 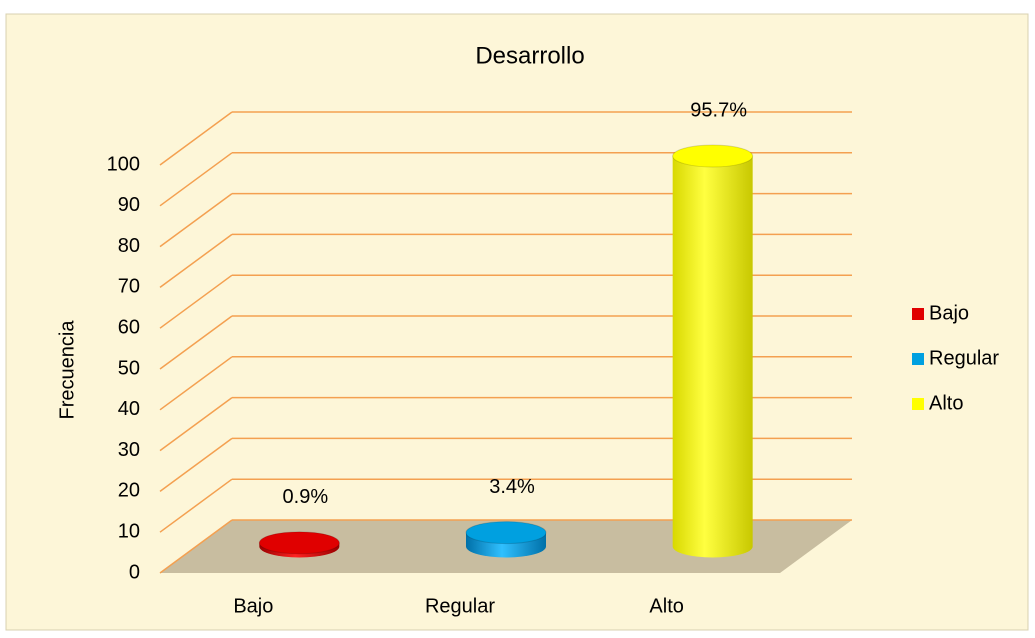 What do you see at coordinates (529, 55) in the screenshot?
I see `chart-title: Desarrollo` at bounding box center [529, 55].